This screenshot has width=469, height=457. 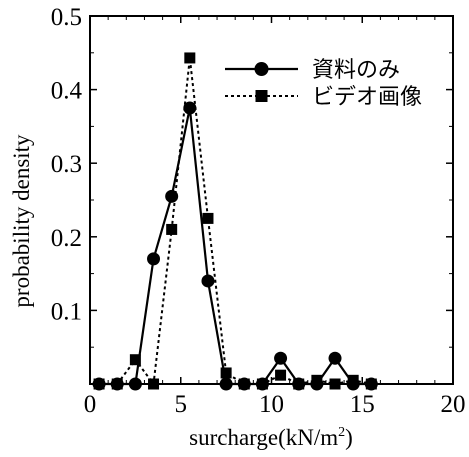 What do you see at coordinates (66, 238) in the screenshot?
I see `y-tick-label: 0.2` at bounding box center [66, 238].